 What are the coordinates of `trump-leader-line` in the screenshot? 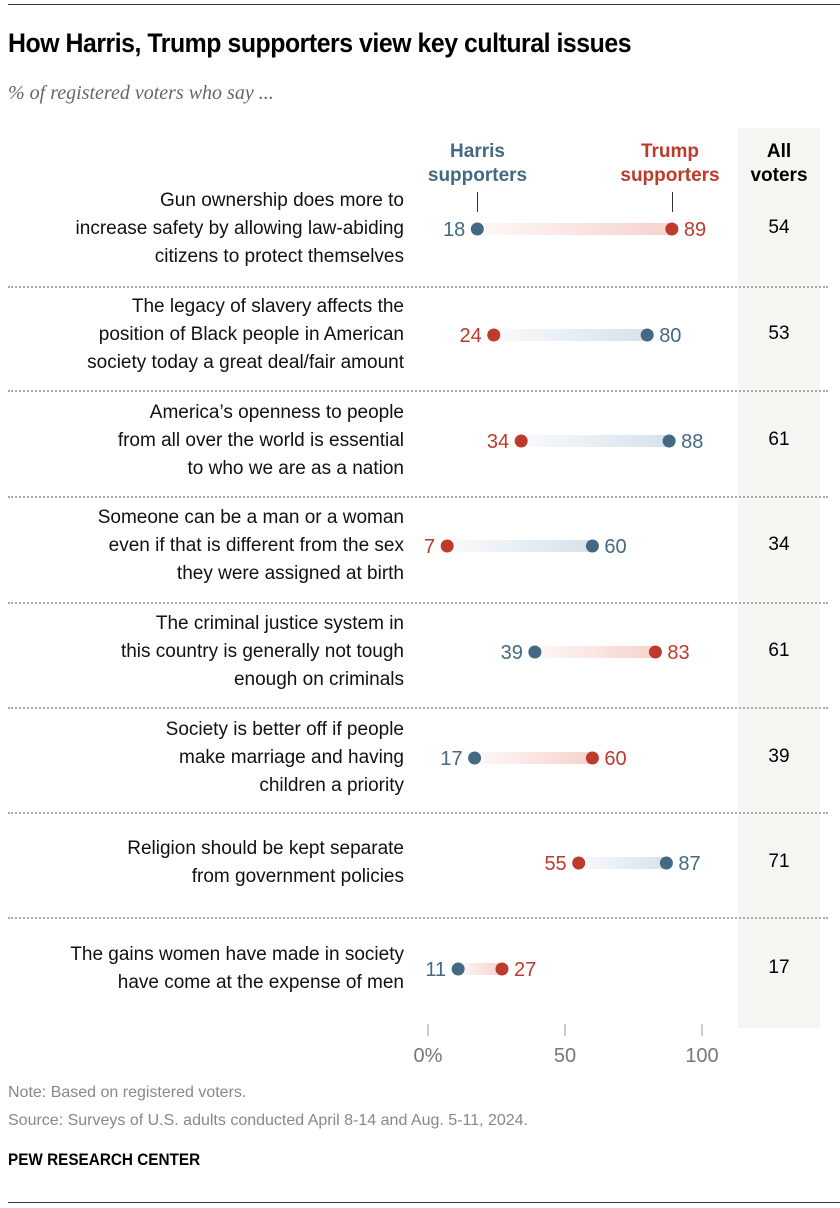 It's located at (672, 202).